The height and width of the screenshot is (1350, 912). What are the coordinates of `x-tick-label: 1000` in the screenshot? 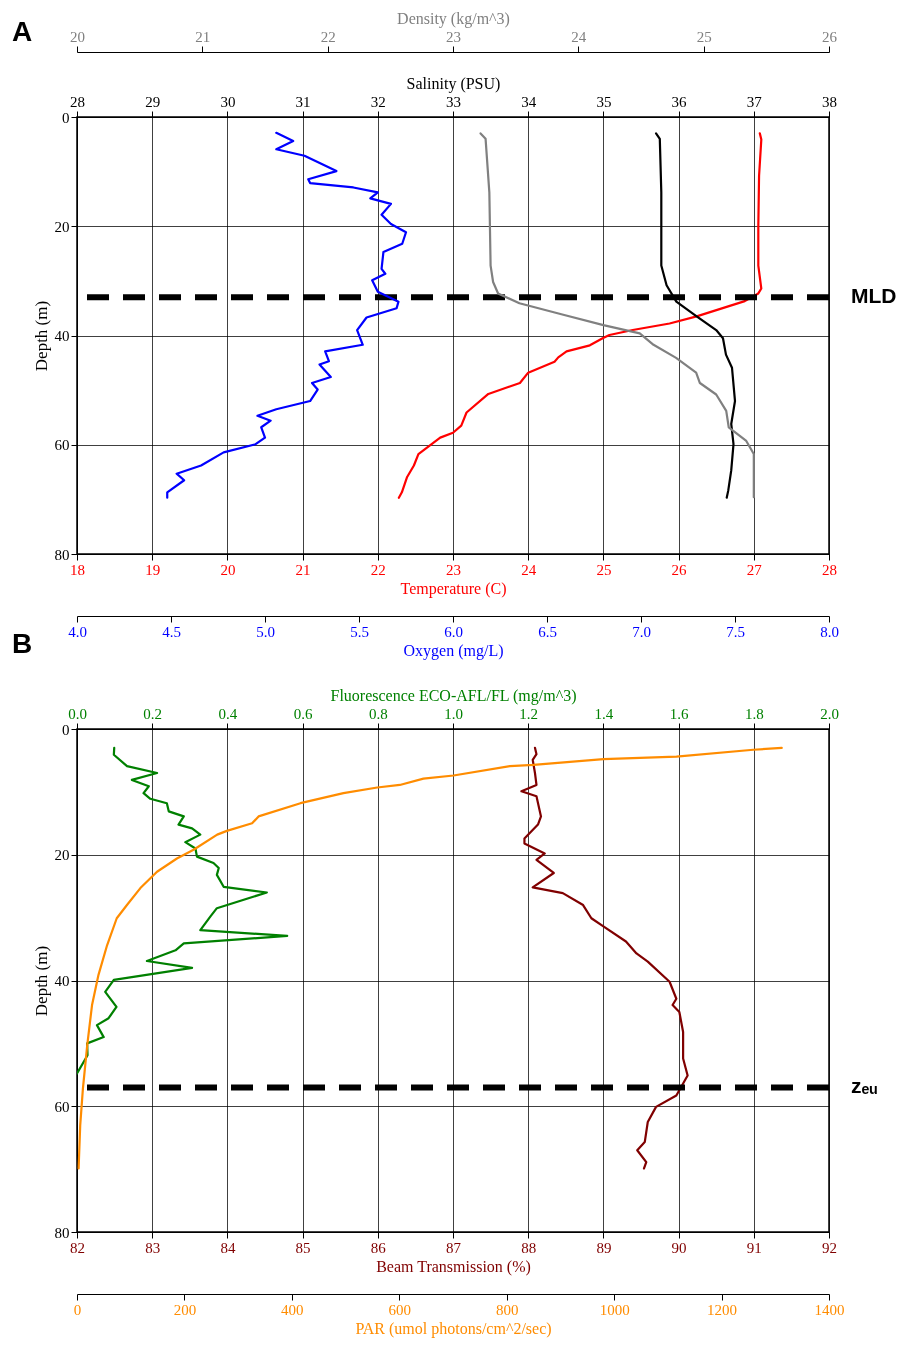 It's located at (614, 1309).